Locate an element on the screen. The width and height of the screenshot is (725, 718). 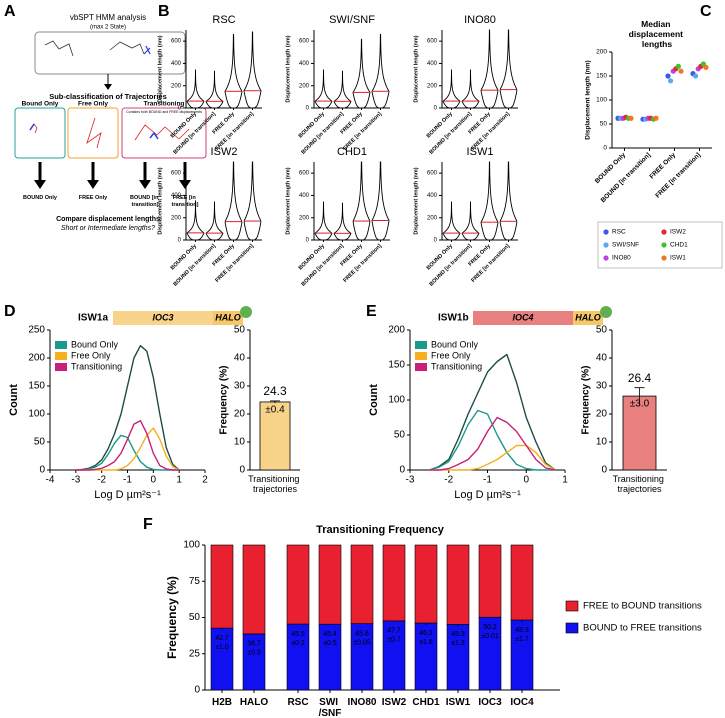
error-label: ±1.0 is located at coordinates (222, 647).